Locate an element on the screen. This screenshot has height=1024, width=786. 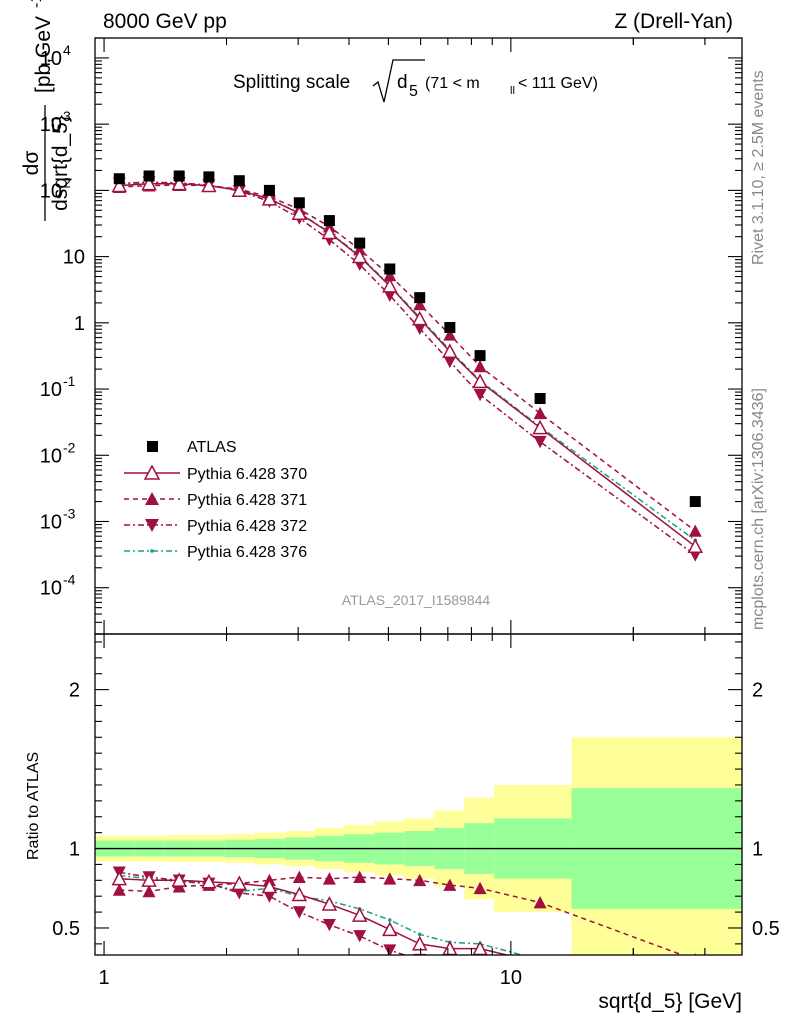
ylabel-unit-exp: -1 is located at coordinates (36, 4).